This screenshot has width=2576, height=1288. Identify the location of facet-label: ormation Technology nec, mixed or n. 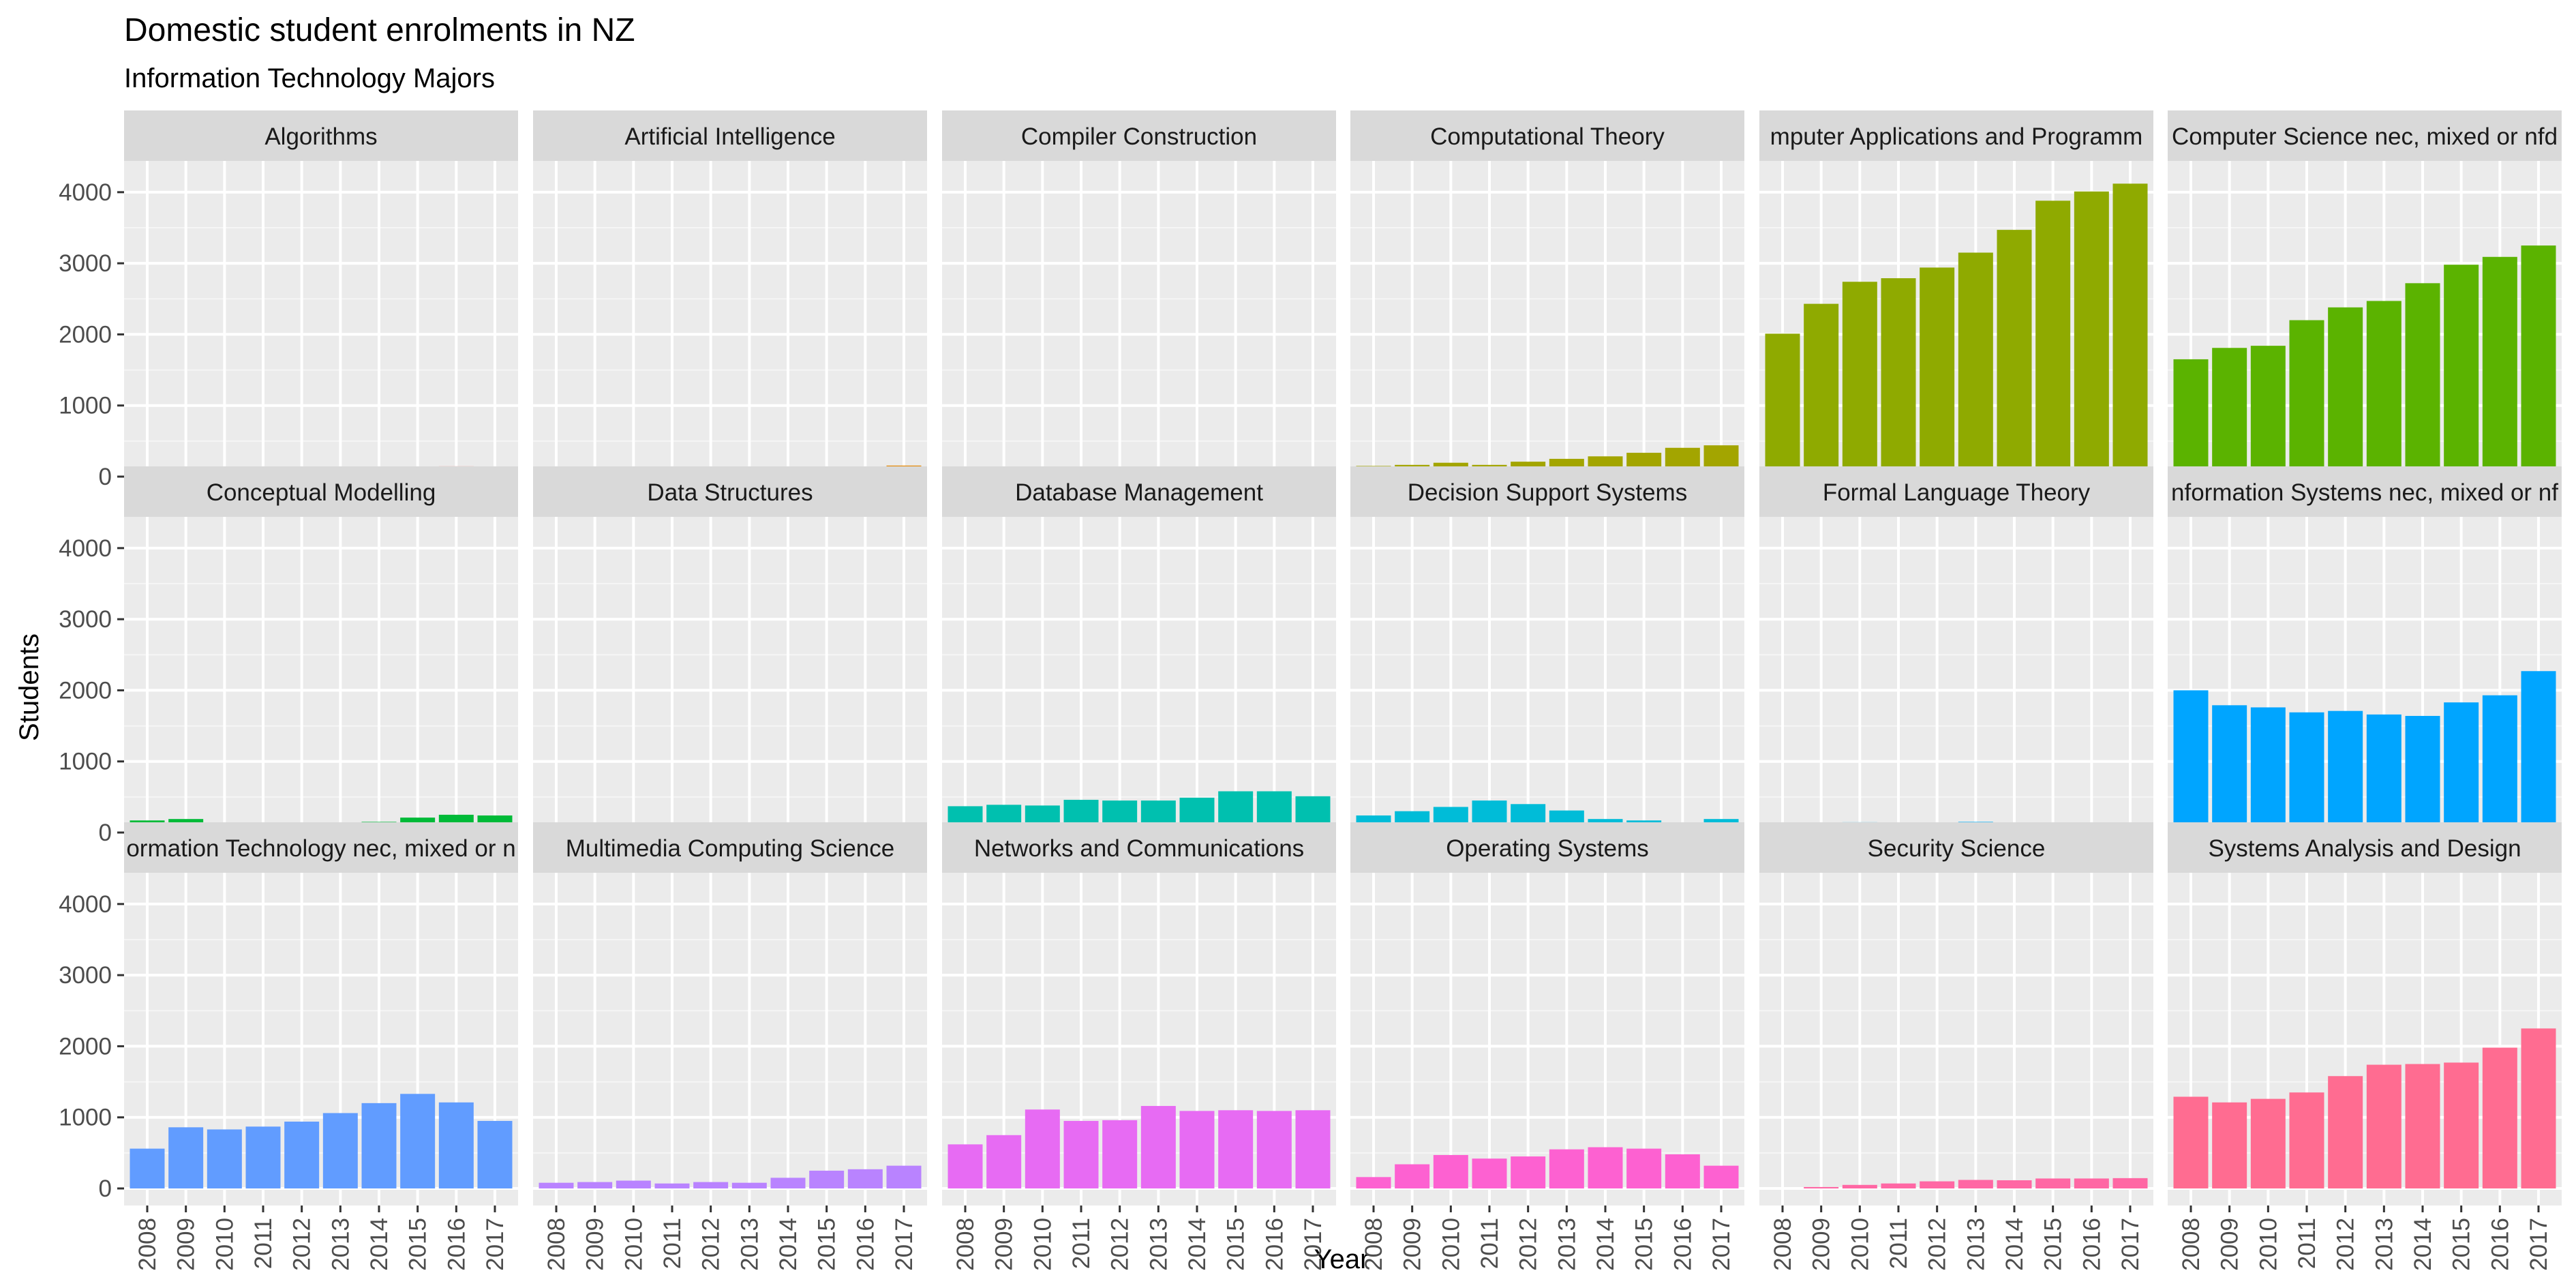
(320, 848).